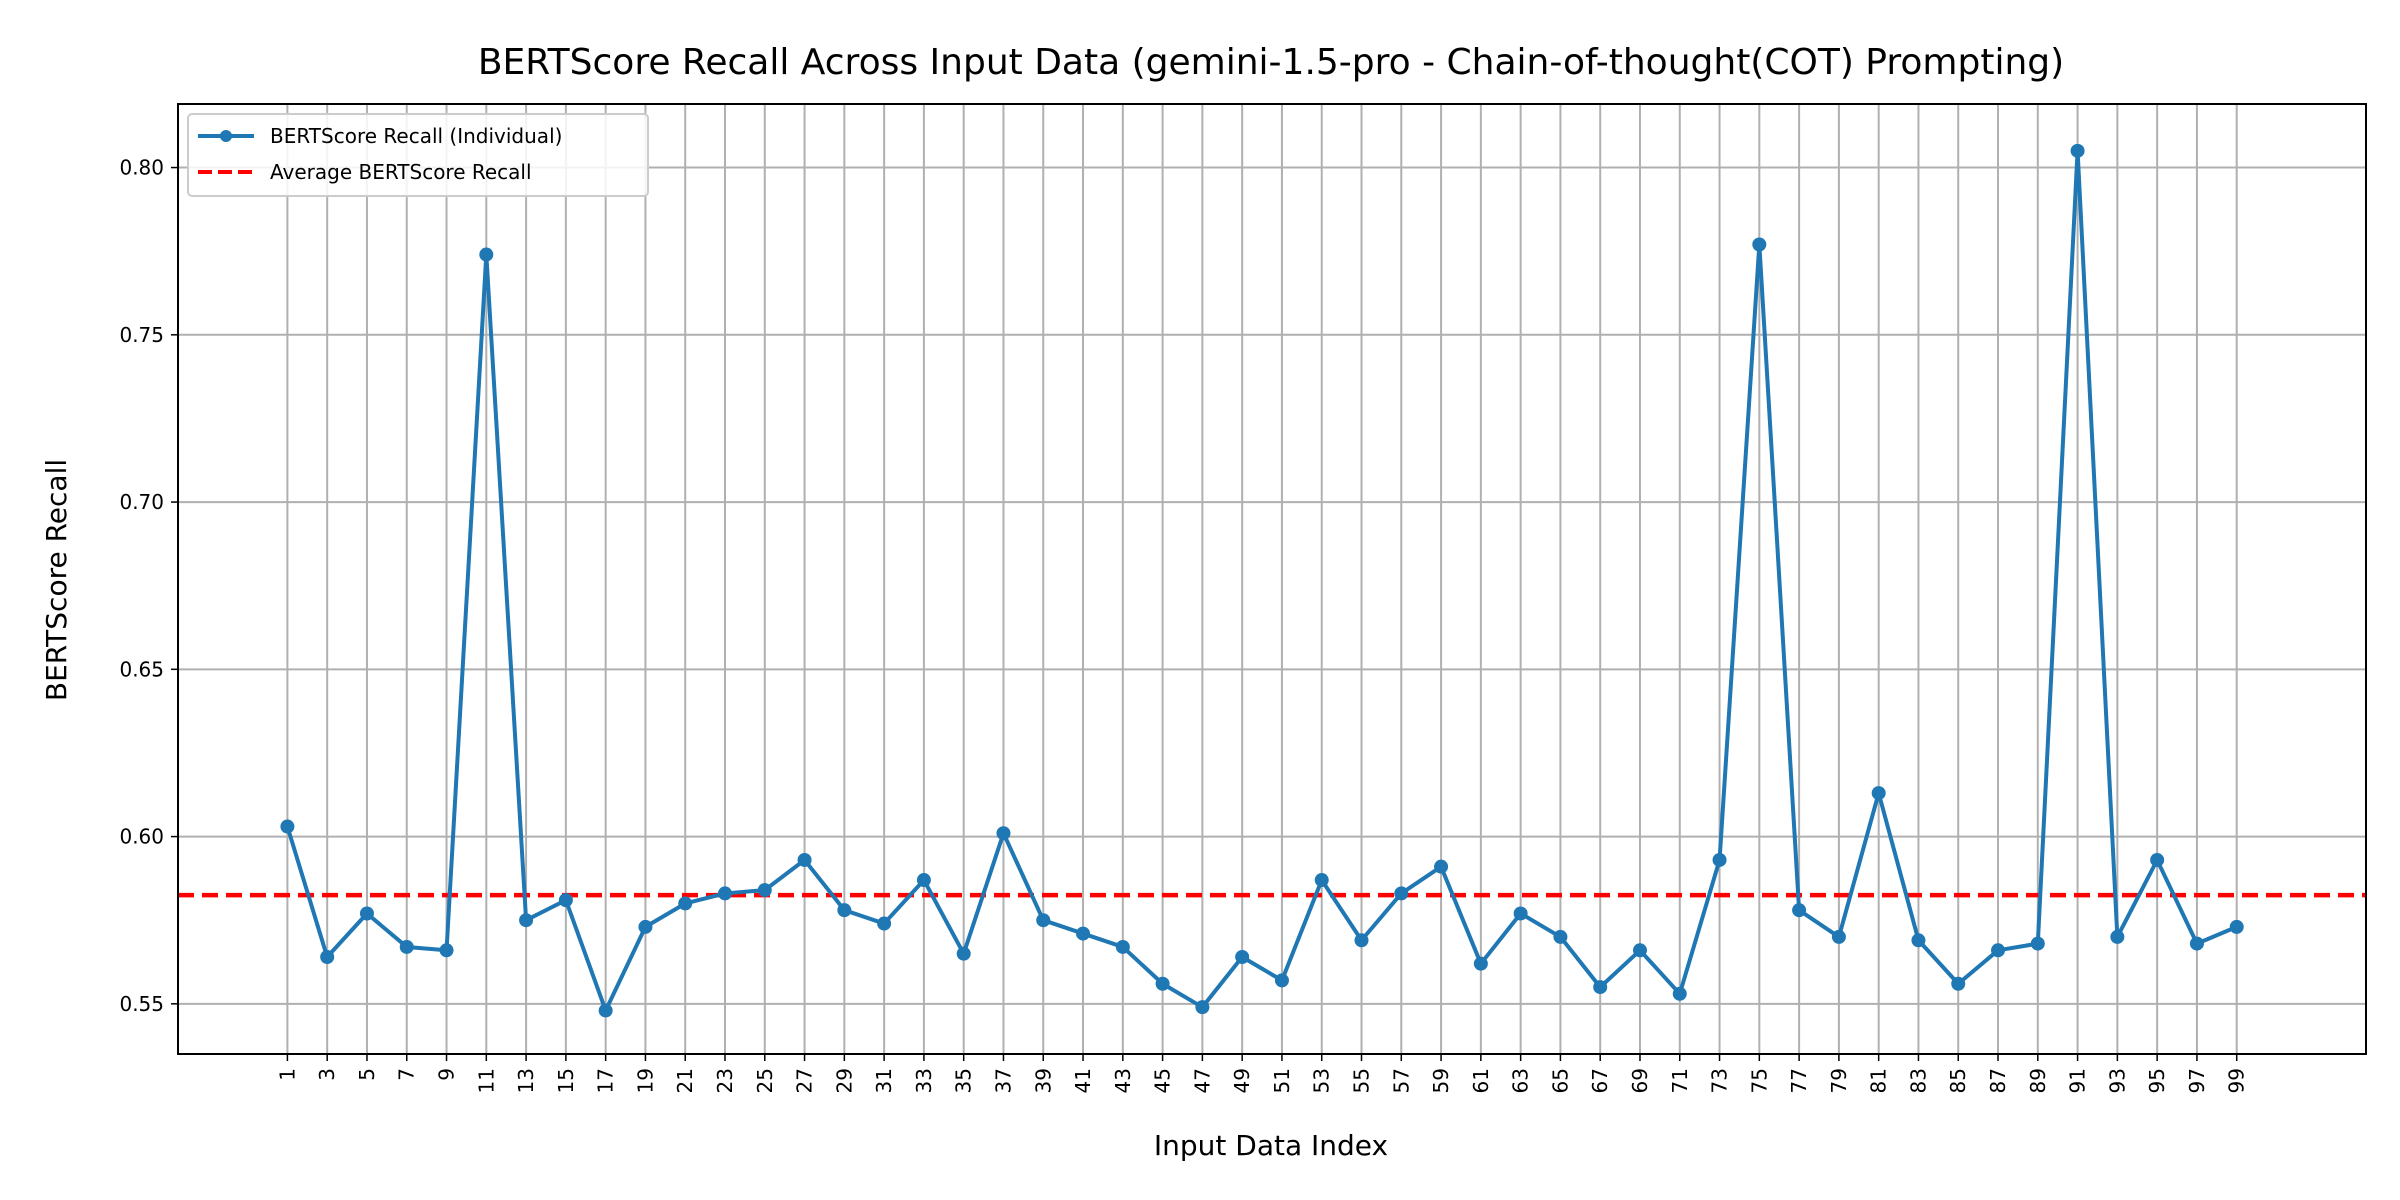  I want to click on y-tick-label: 0.80, so click(141, 168).